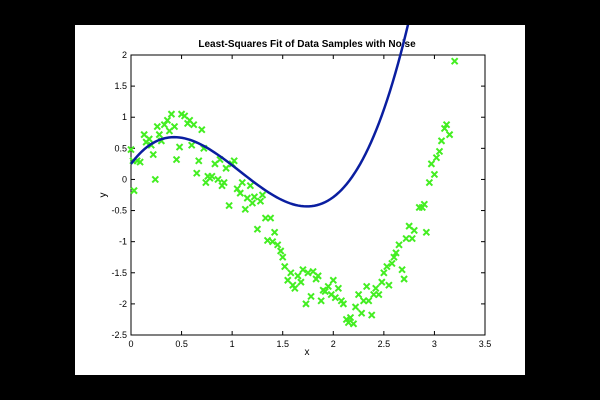 The height and width of the screenshot is (400, 600). I want to click on x-axis-label: x, so click(307, 352).